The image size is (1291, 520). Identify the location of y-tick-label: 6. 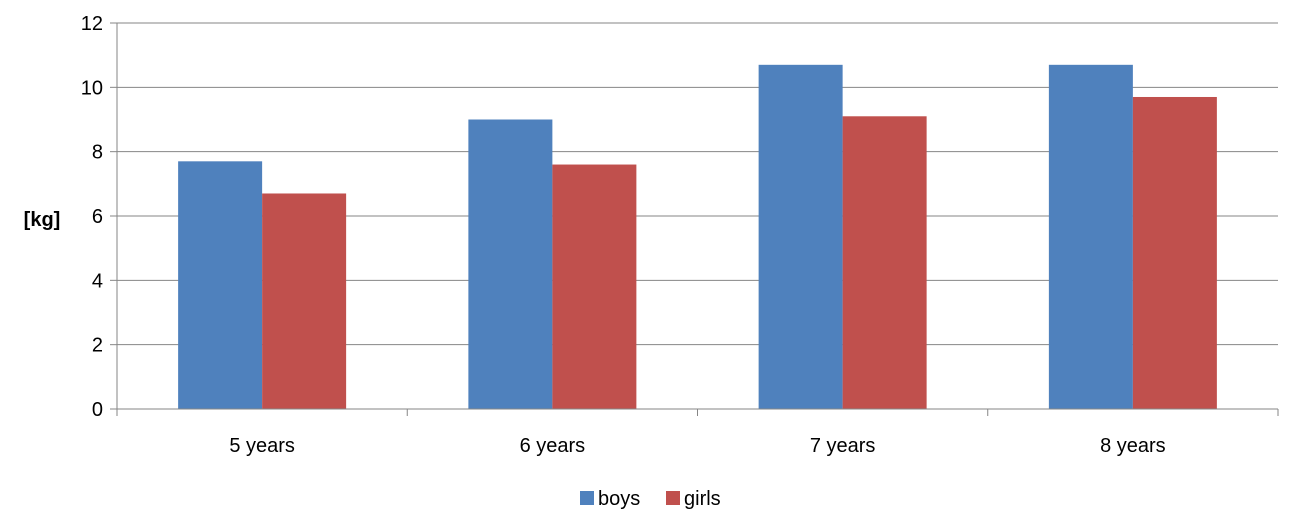
(97, 217).